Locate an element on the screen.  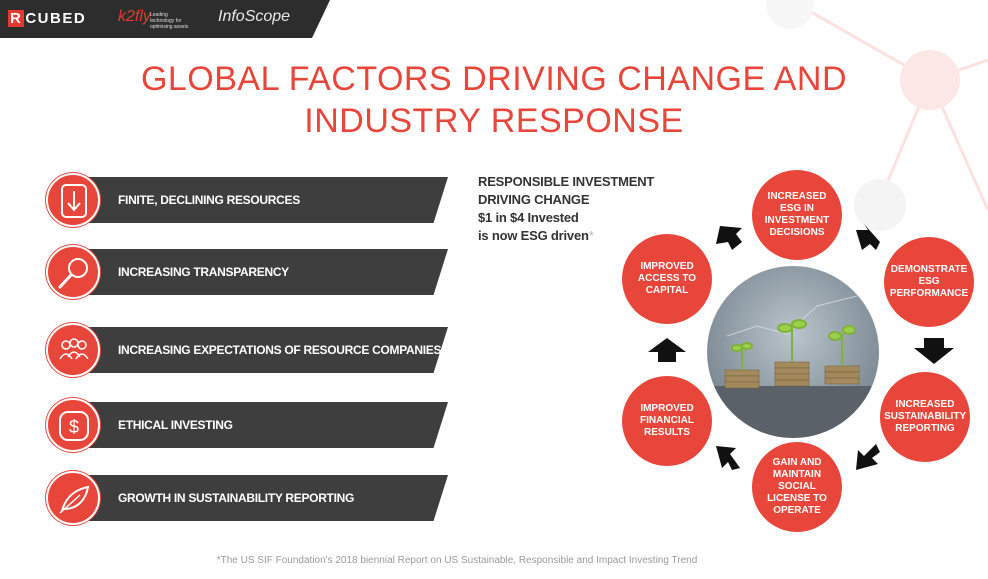
factor-label: GROWTH IN SUSTAINABILITY REPORTING is located at coordinates (236, 498).